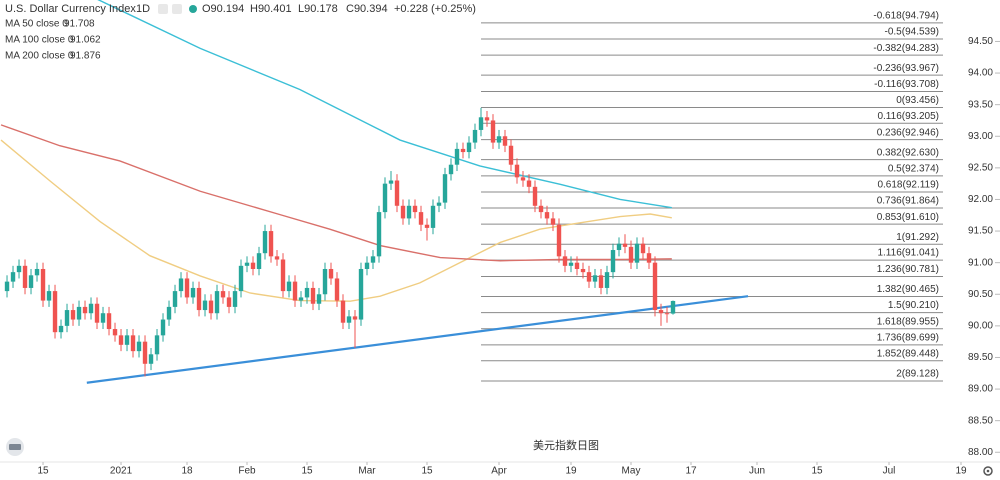 This screenshot has width=1000, height=480. Describe the element at coordinates (980, 262) in the screenshot. I see `y-tick-label: 91.00` at that location.